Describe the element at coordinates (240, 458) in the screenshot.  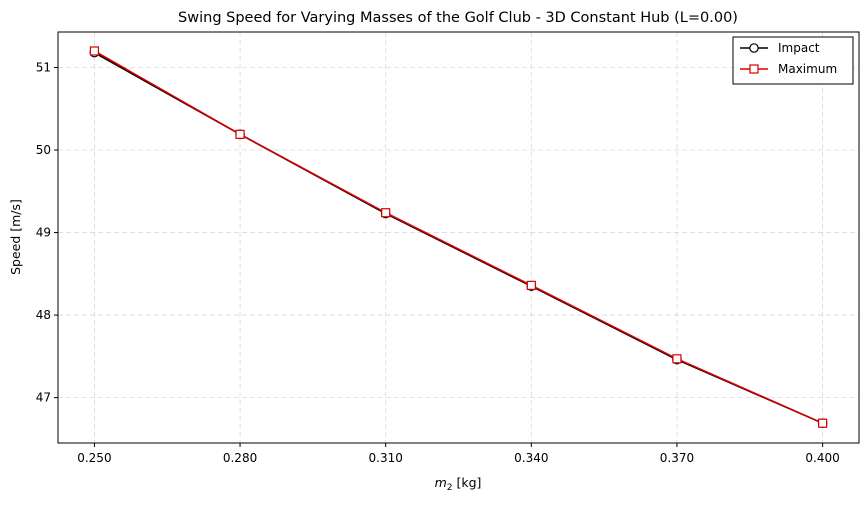
I see `x-tick-label: 0.280` at that location.